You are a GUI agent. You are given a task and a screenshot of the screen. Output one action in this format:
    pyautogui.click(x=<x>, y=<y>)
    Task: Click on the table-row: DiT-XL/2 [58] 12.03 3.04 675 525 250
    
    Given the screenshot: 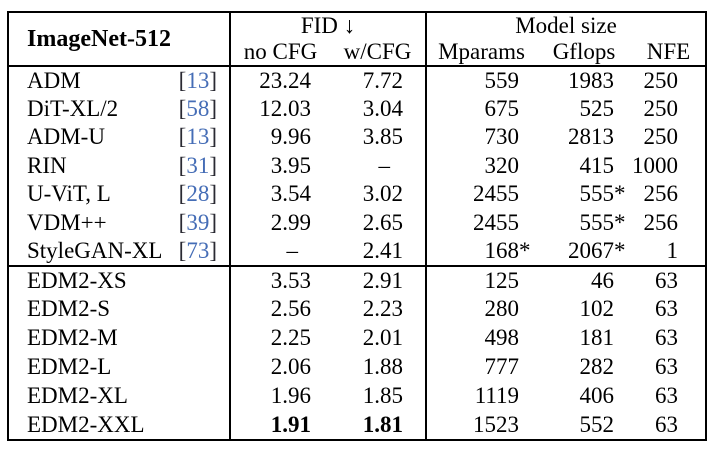 What is the action you would take?
    pyautogui.click(x=357, y=108)
    